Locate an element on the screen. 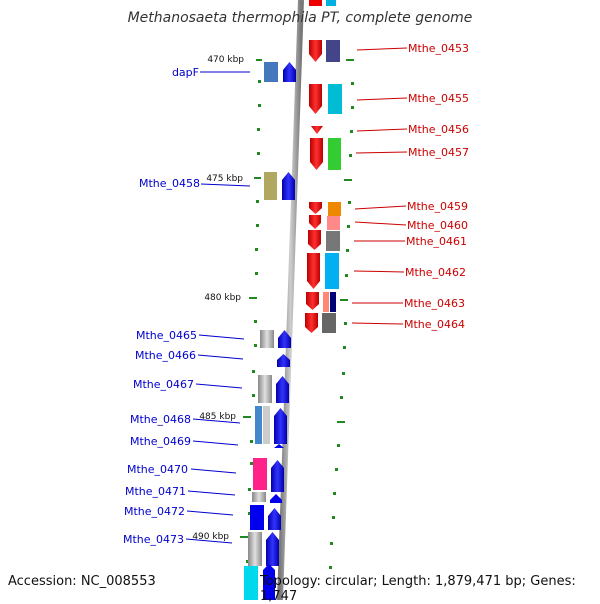 Image resolution: width=600 pixels, height=604 pixels. gene-label-mthe-0458: Mthe_0458 is located at coordinates (169, 183).